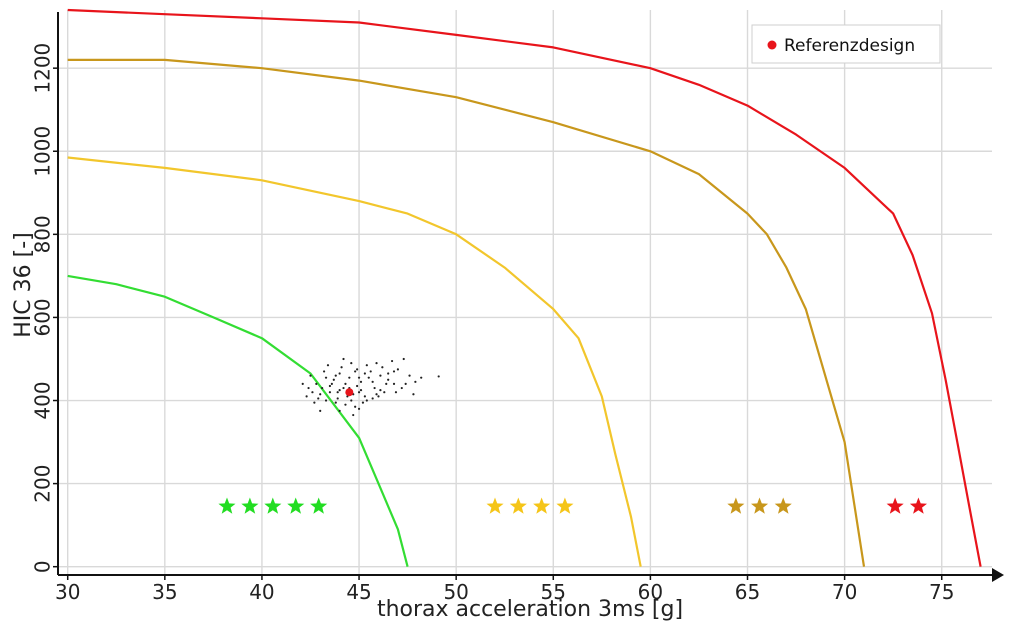 This screenshot has height=623, width=1011. I want to click on x-tick-label-2: 40, so click(261, 592).